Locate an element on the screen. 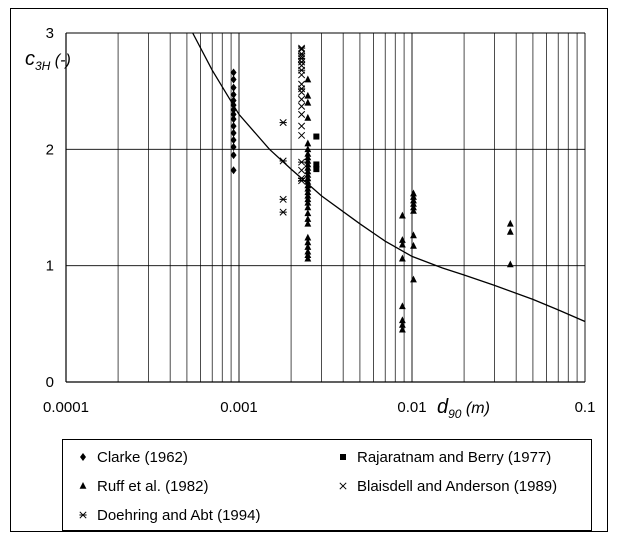 The height and width of the screenshot is (540, 620). legend-marker-x is located at coordinates (343, 486).